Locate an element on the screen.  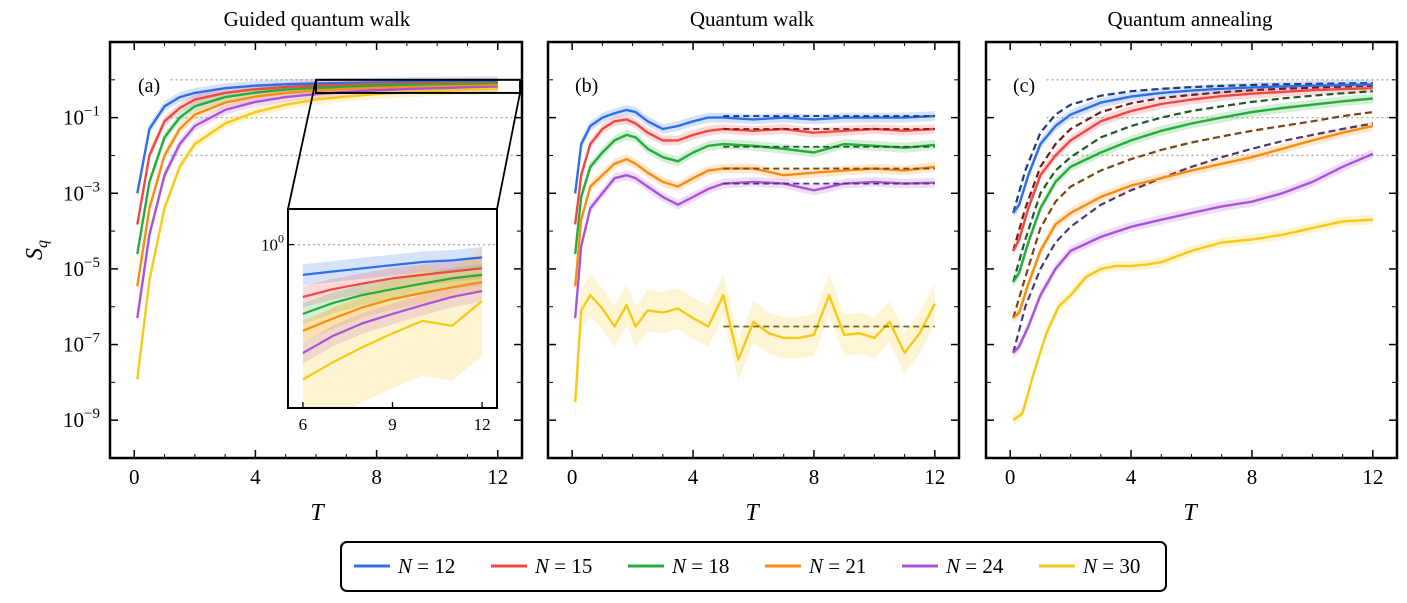
legend-label-1: N = 12 is located at coordinates (426, 566).